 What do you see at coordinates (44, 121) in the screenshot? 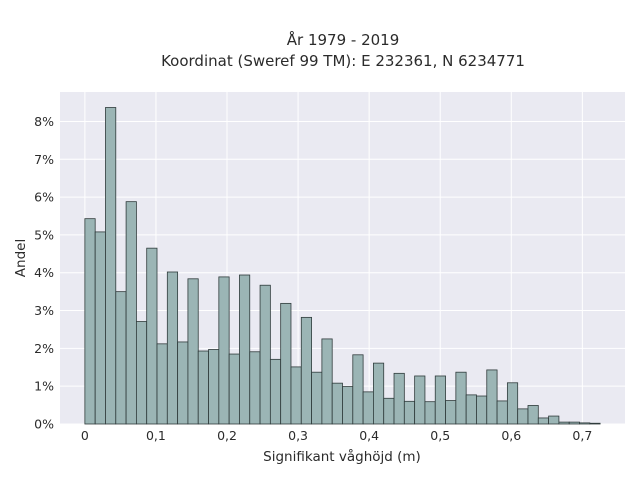
I see `y-tick-label: 8%` at bounding box center [44, 121].